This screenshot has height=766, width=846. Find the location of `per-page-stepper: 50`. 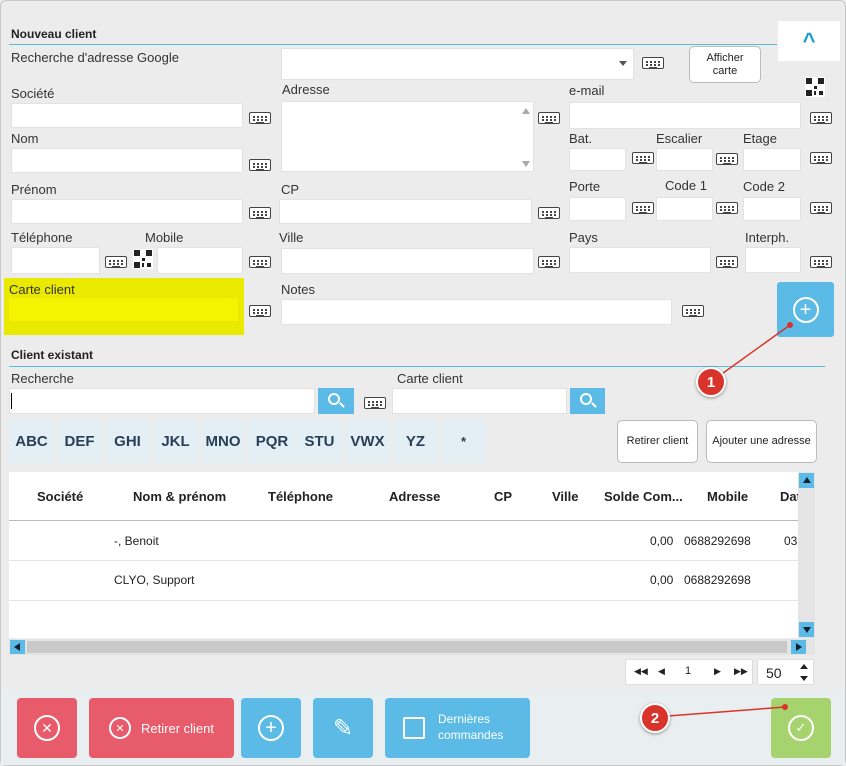

per-page-stepper: 50 is located at coordinates (785, 672).